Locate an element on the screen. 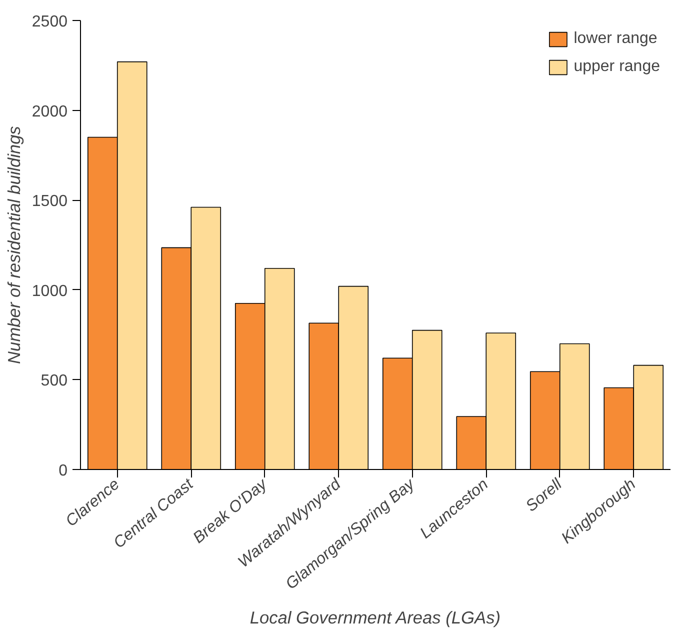 The image size is (697, 635). y-tick-label: 500 is located at coordinates (54, 381).